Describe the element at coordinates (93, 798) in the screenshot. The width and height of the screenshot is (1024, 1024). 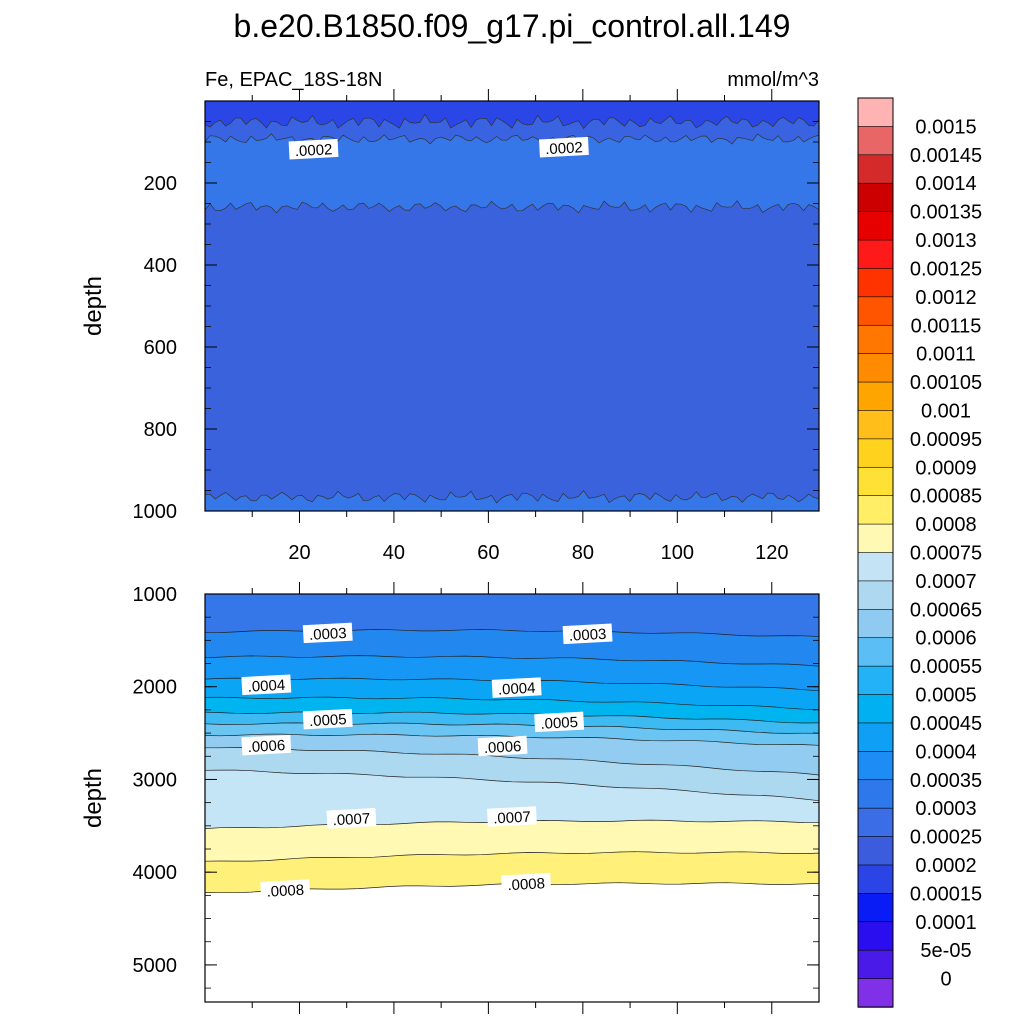
I see `lower-y-axis-label: depth` at that location.